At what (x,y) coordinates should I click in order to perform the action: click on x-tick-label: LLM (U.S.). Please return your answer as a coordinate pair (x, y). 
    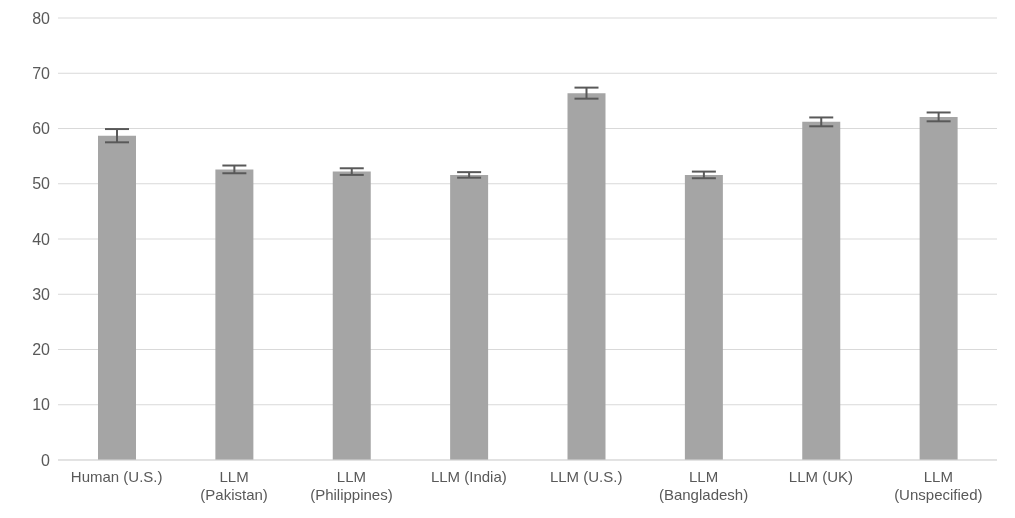
    Looking at the image, I should click on (586, 476).